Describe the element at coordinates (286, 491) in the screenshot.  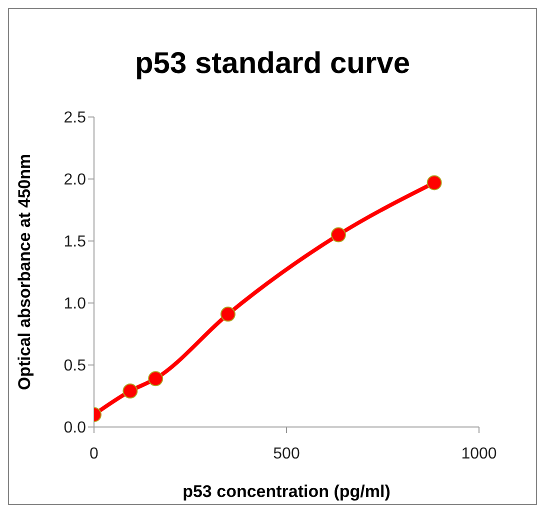
I see `x-axis-title: p53 concentration (pg/ml)` at that location.